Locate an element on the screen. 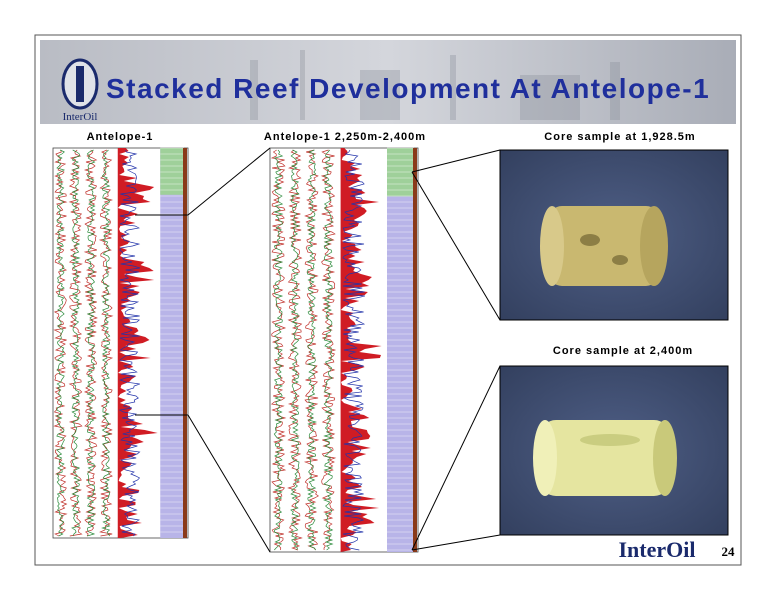 Image resolution: width=776 pixels, height=600 pixels. header-logo: InterOil is located at coordinates (80, 117).